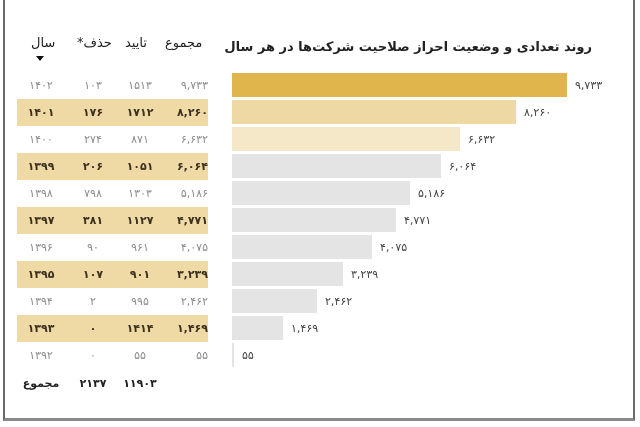  I want to click on cell-total: ۵,۱۸۶, so click(194, 193).